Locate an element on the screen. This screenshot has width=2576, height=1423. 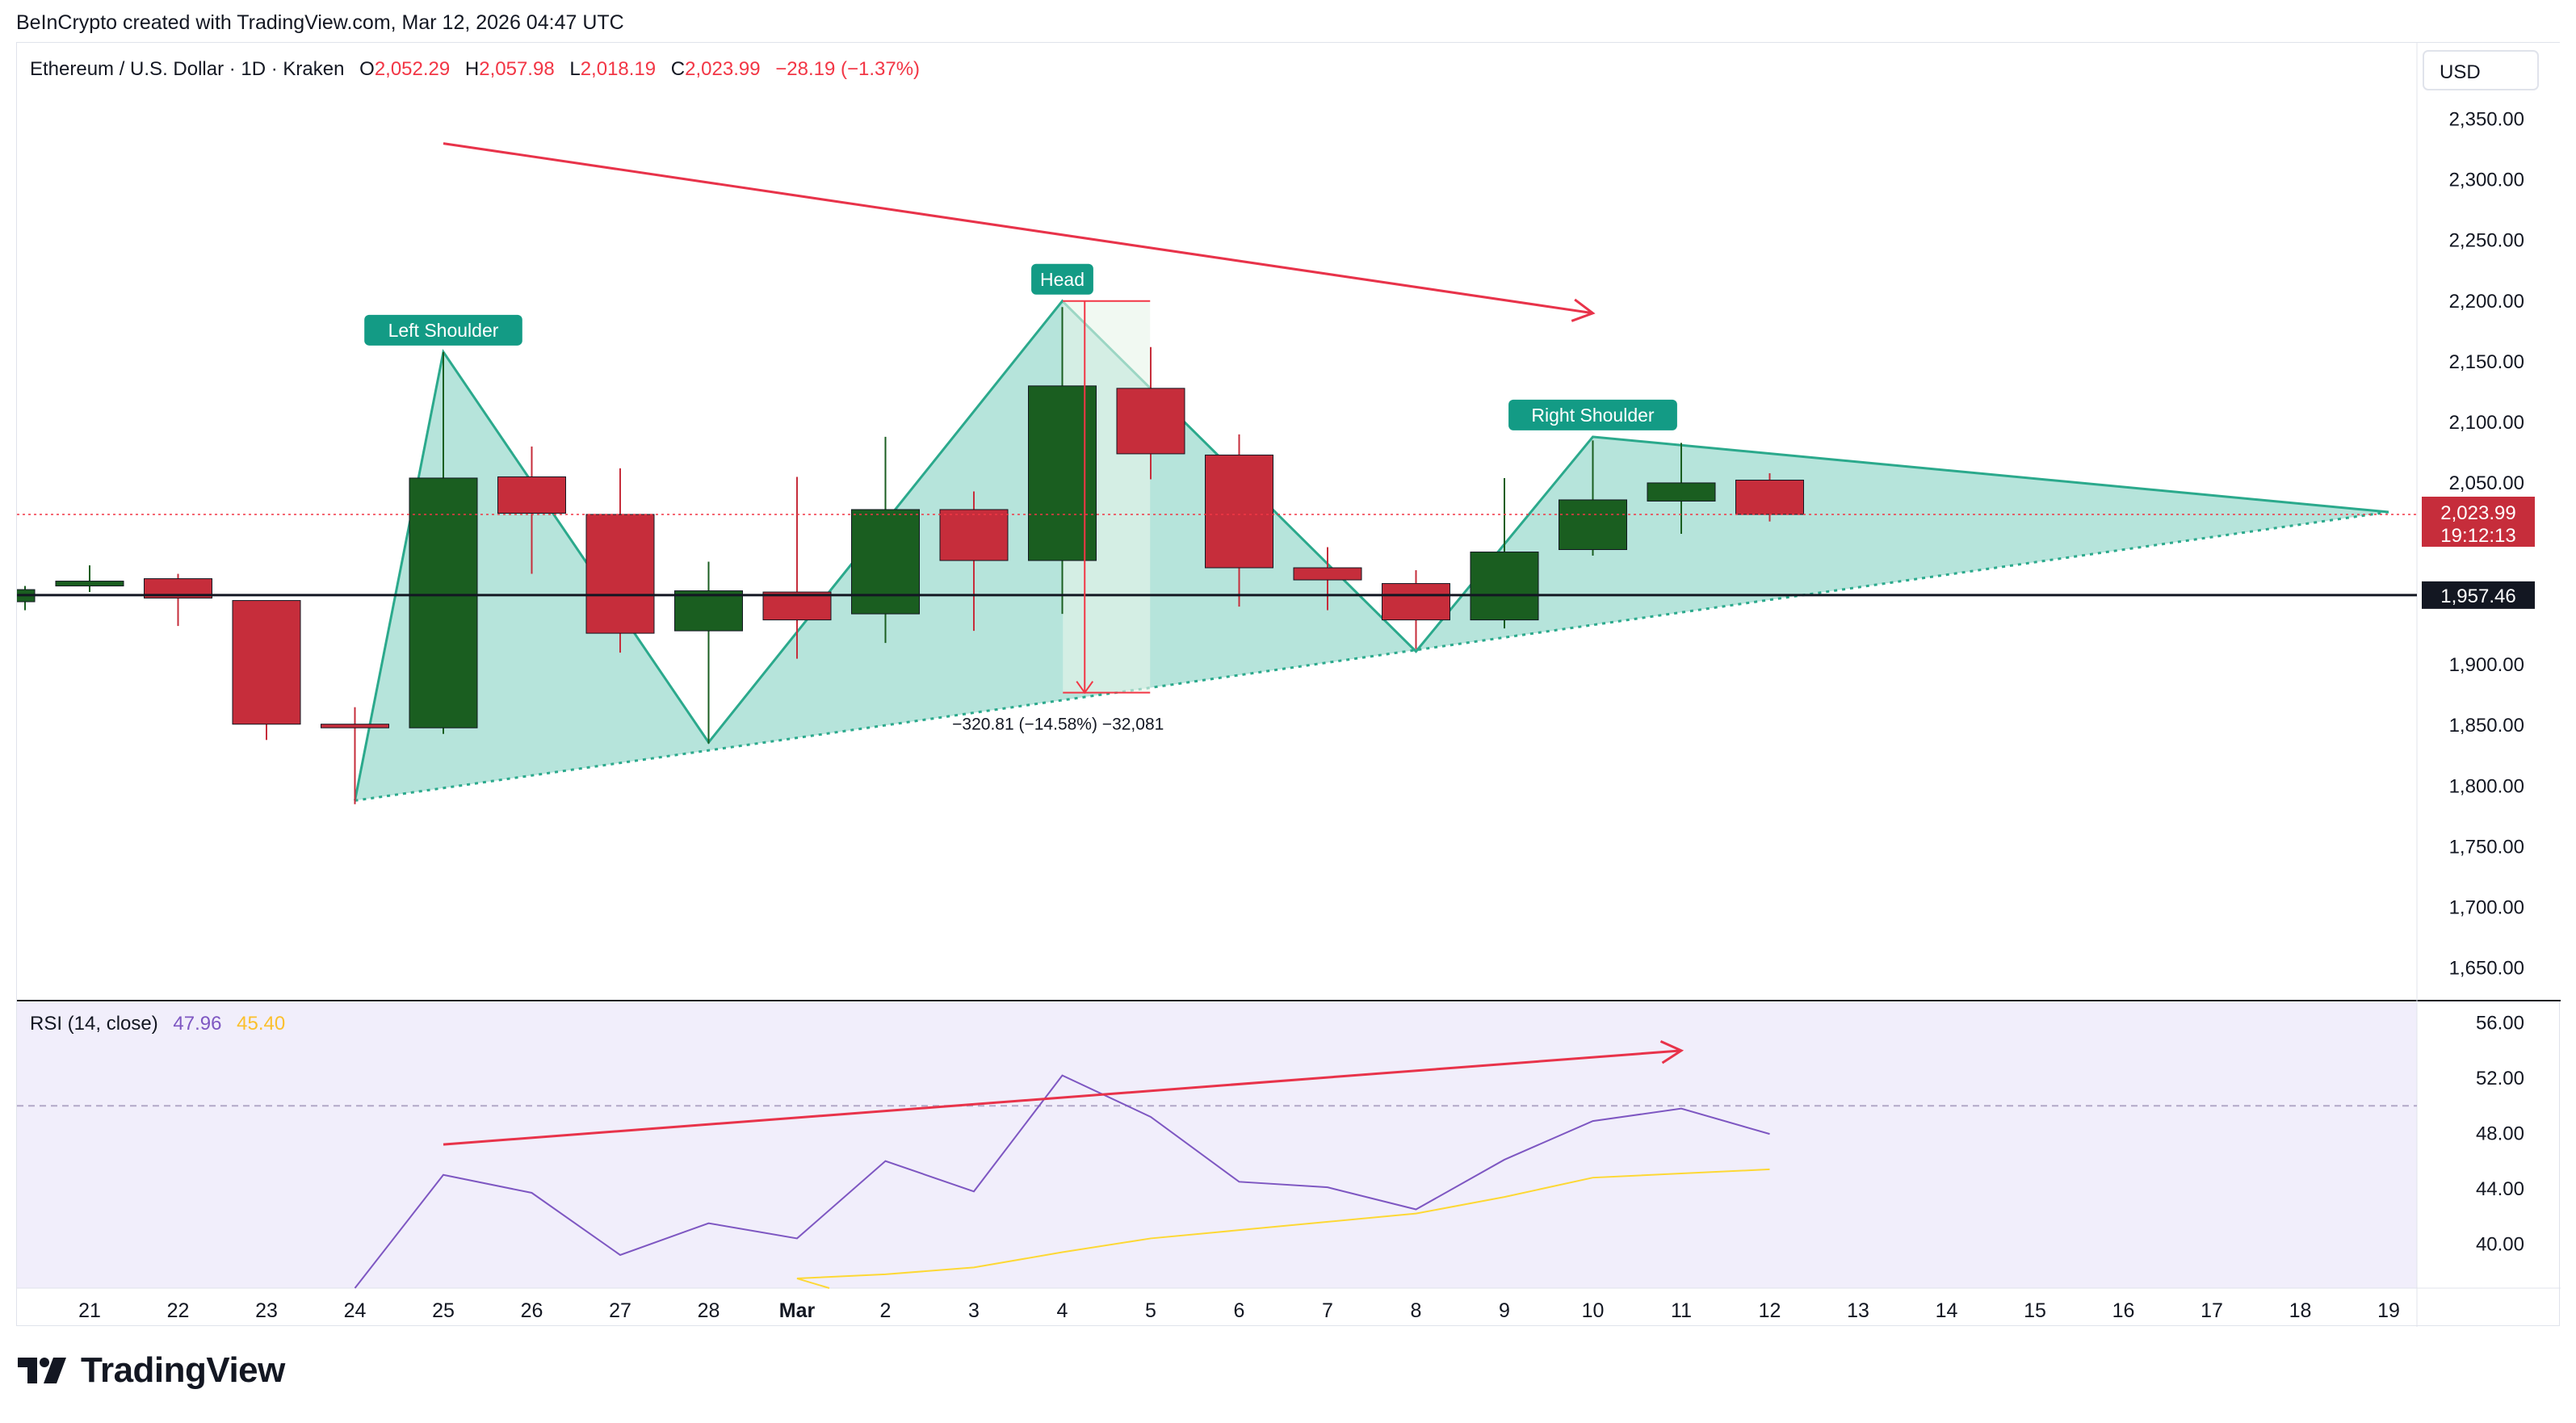
price-tick-label: 1,650.00 is located at coordinates (2486, 968).